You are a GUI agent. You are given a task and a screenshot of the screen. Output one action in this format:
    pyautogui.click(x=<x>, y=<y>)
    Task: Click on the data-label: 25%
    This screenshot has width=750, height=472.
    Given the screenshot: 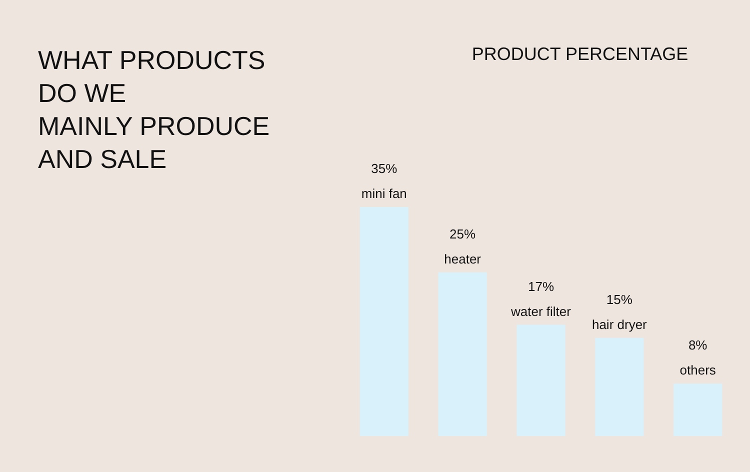 What is the action you would take?
    pyautogui.click(x=463, y=234)
    